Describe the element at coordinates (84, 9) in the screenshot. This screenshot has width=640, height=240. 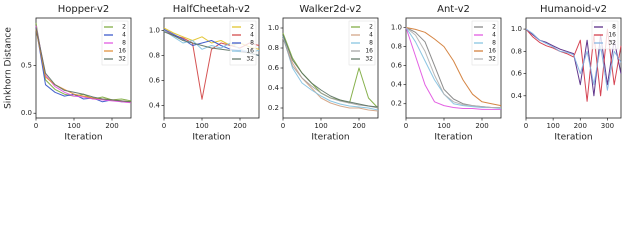
I see `chart-title: Hopper-v2` at that location.